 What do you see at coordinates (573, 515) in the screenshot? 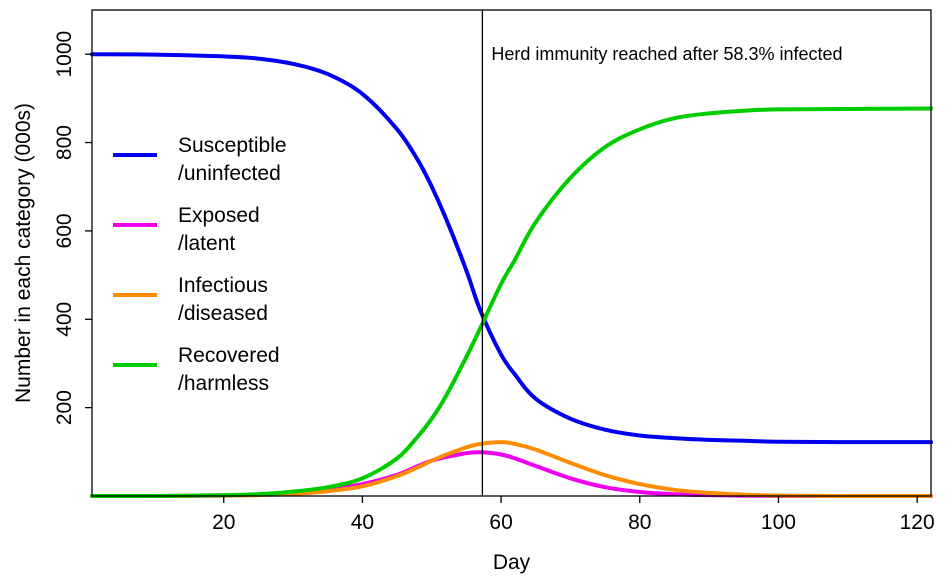
I see `x-axis: 20 40 60 80 100 120` at bounding box center [573, 515].